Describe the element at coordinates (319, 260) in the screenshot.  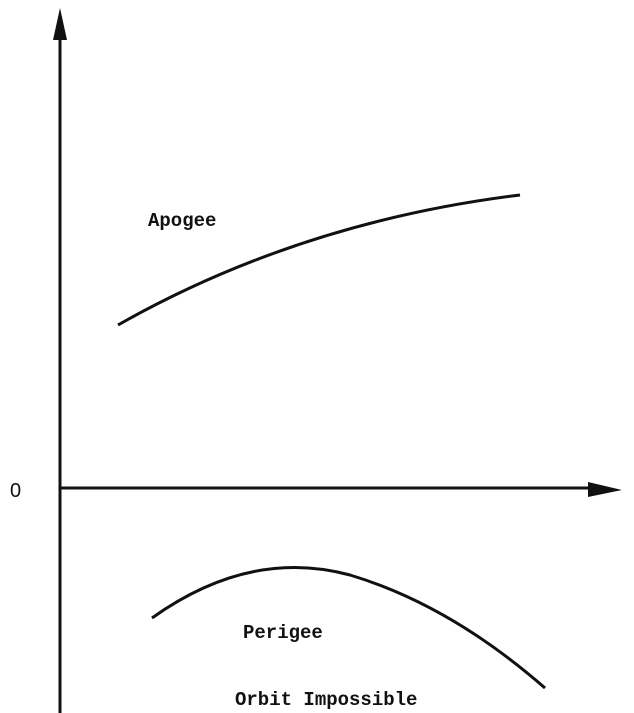
I see `apogee-curve` at that location.